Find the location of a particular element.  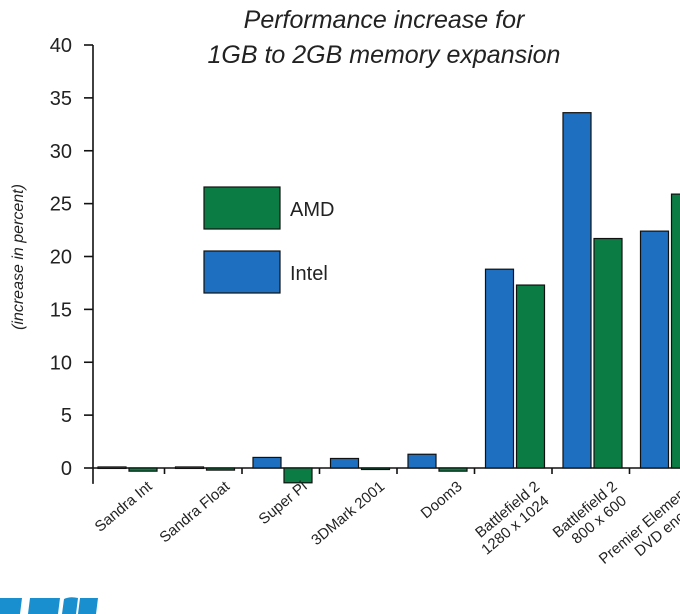

x-tick-label: Super Pi is located at coordinates (283, 503).